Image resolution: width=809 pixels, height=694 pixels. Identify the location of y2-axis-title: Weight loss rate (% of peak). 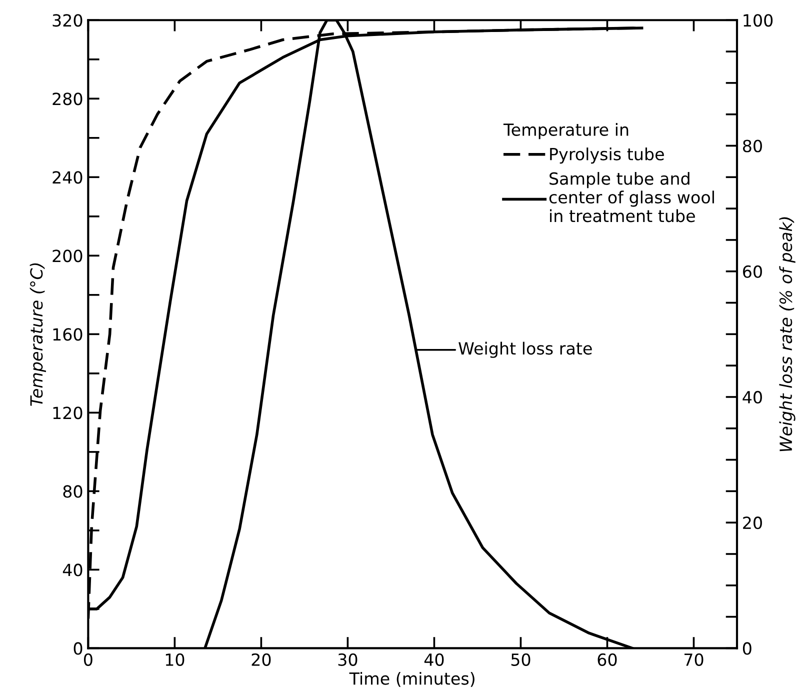
(787, 334).